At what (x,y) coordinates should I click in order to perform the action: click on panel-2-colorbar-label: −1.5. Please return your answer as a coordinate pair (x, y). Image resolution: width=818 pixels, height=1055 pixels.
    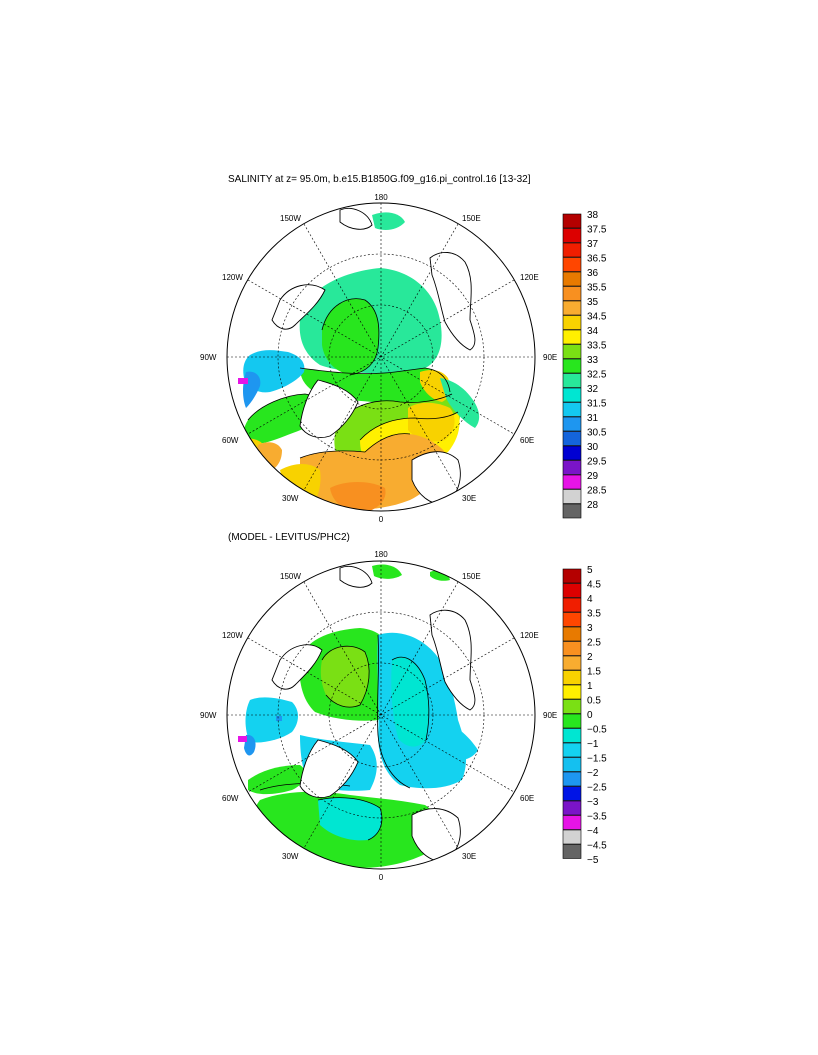
    Looking at the image, I should click on (597, 759).